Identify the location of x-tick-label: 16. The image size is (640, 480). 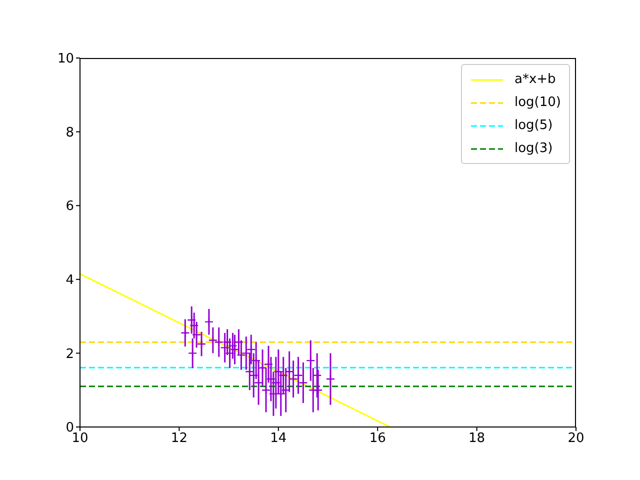
(377, 438).